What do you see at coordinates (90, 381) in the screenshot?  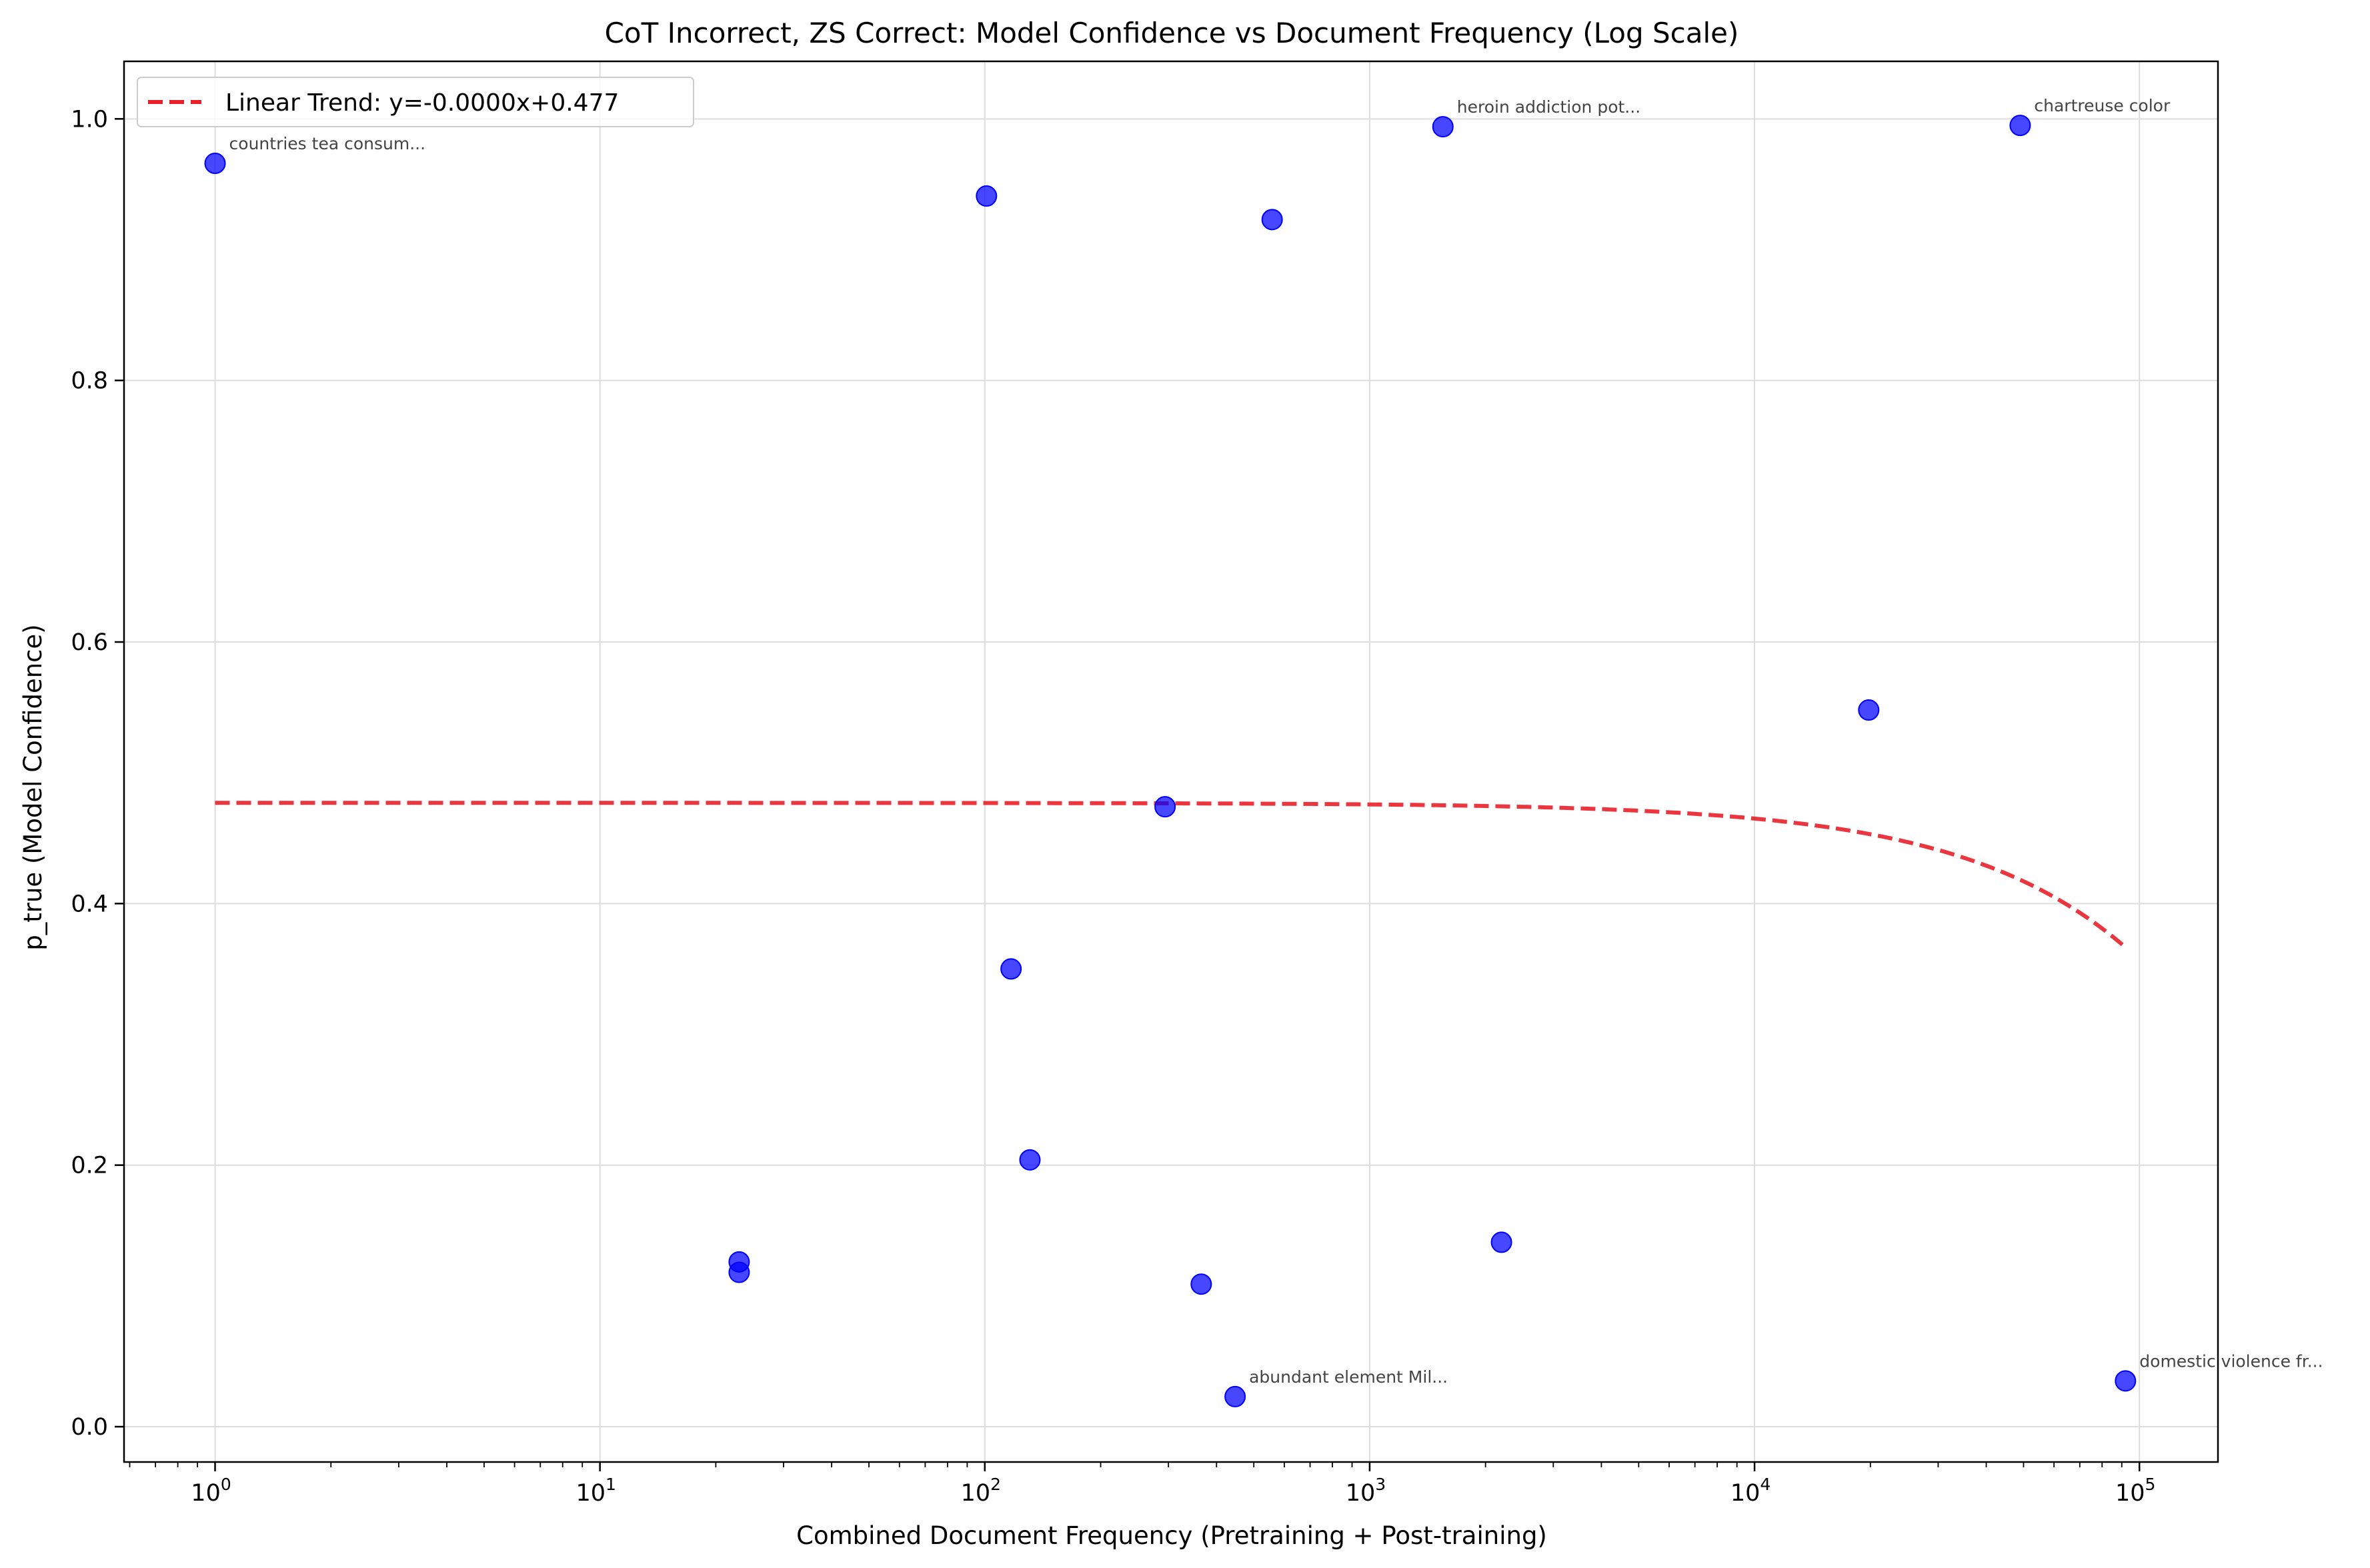 I see `y-tick-label: 0.8` at bounding box center [90, 381].